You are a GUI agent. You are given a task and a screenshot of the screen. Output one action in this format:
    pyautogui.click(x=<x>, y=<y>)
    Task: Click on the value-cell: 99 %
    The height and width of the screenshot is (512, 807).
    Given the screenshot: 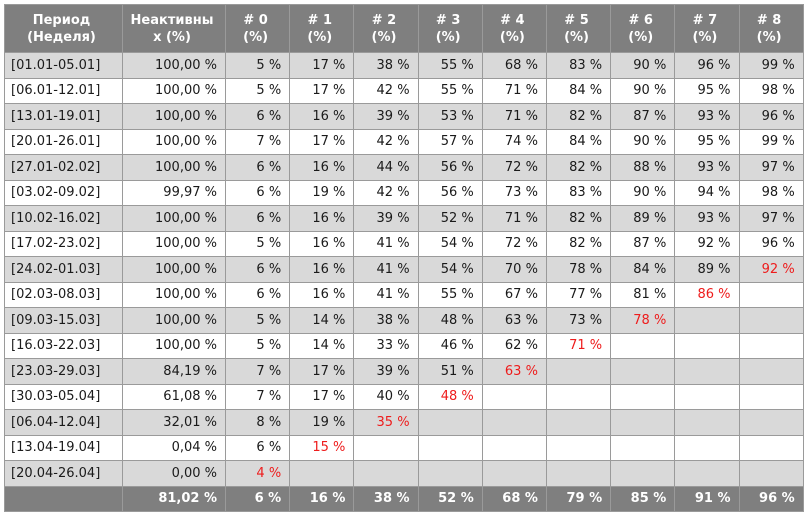 What is the action you would take?
    pyautogui.click(x=771, y=65)
    